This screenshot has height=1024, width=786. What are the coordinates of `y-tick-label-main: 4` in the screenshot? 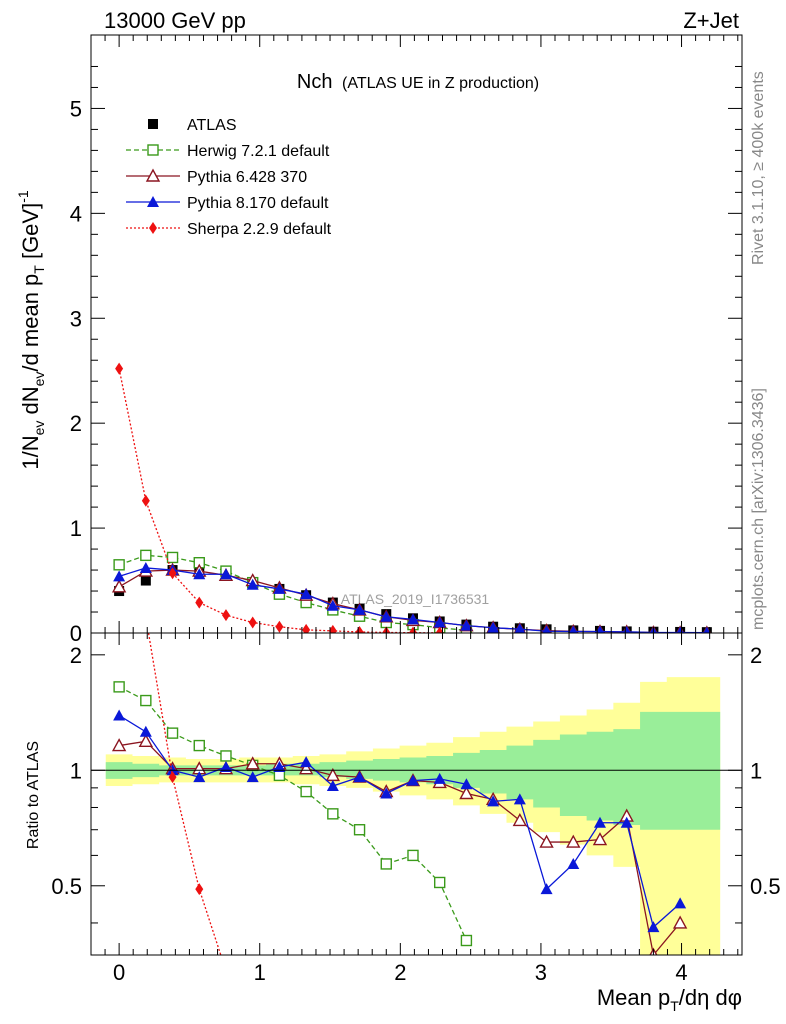 It's located at (76, 213).